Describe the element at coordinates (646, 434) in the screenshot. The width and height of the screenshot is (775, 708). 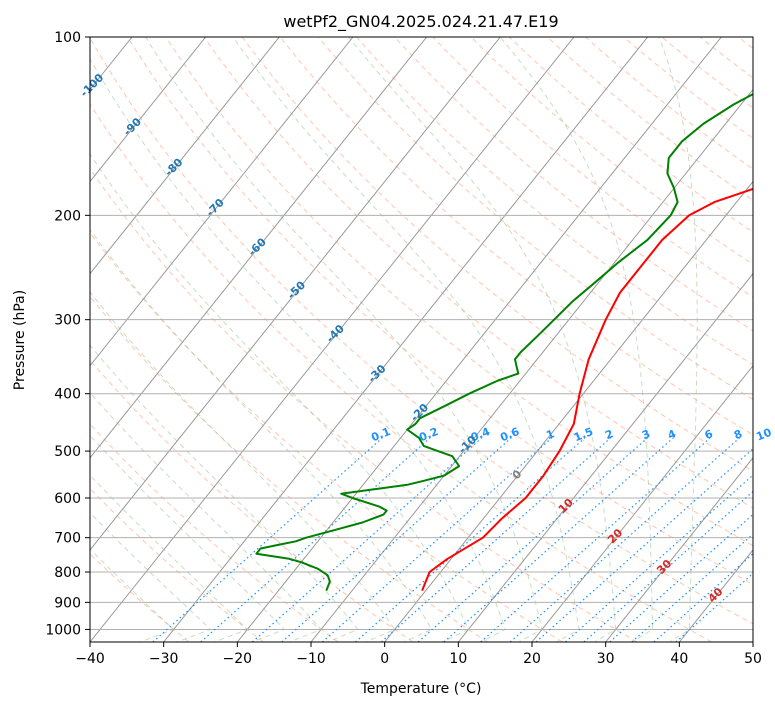
I see `mixing-ratio-label: 3` at that location.